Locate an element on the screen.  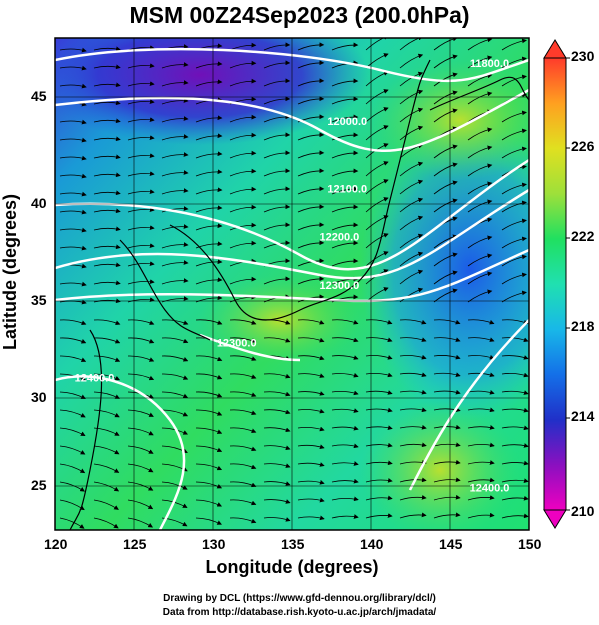
y-tick-label: 30 is located at coordinates (39, 397).